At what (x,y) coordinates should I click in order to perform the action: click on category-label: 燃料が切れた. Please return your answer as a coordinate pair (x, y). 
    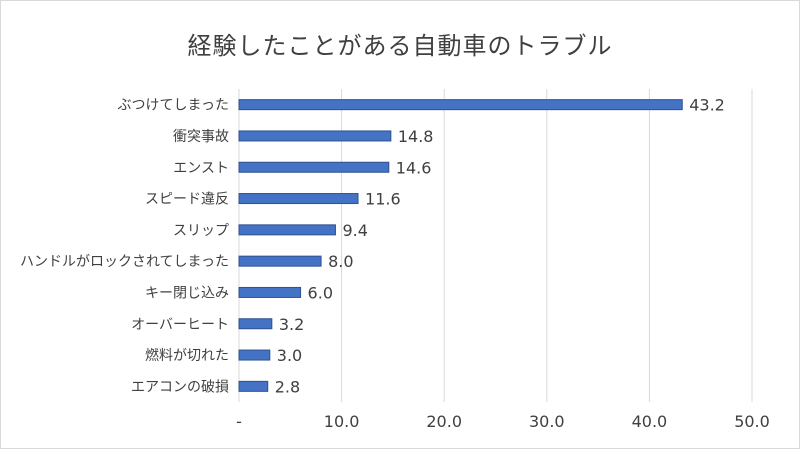
    Looking at the image, I should click on (187, 355).